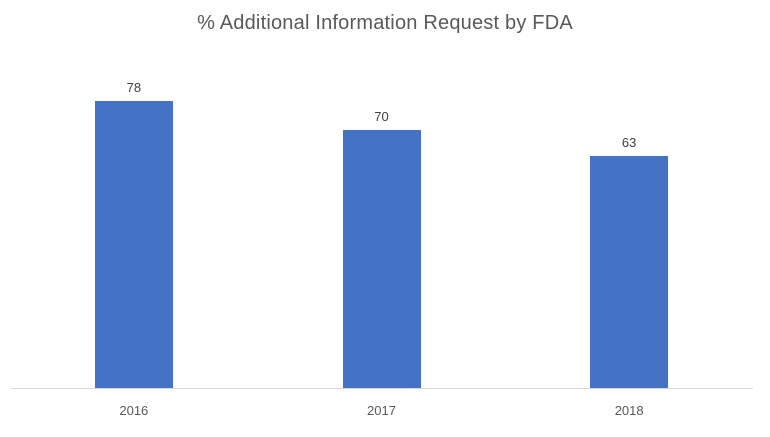 This screenshot has width=770, height=437. What do you see at coordinates (381, 116) in the screenshot?
I see `value-label-2017: 70` at bounding box center [381, 116].